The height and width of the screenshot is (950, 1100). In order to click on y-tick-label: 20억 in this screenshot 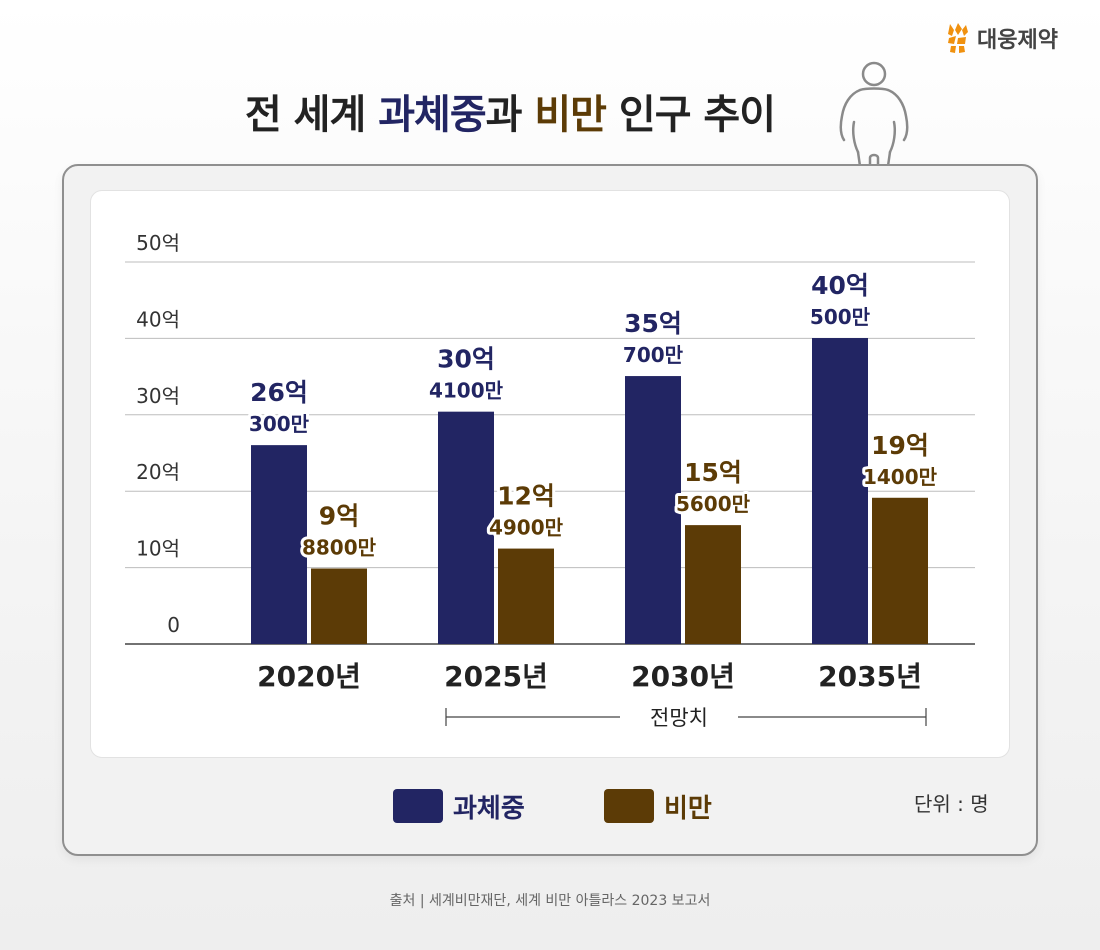, I will do `click(158, 472)`.